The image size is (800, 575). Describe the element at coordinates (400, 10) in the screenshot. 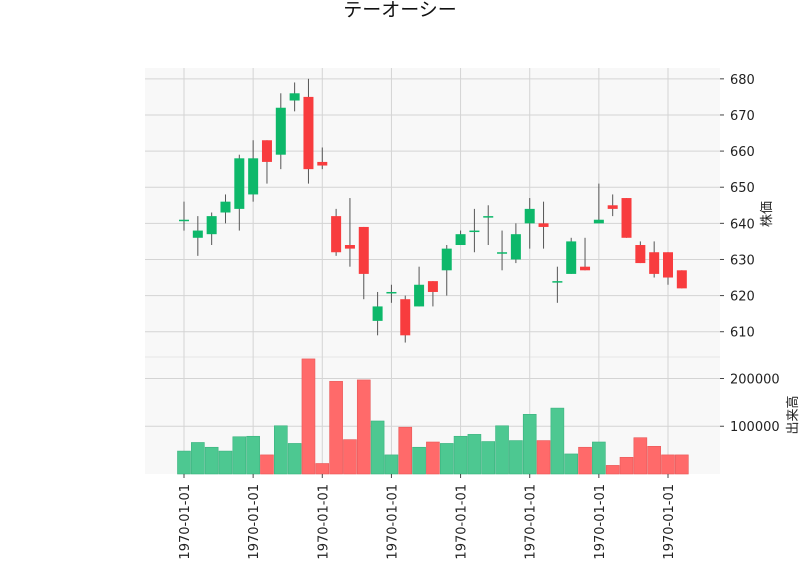

I see `chart-title: テーオーシー` at that location.